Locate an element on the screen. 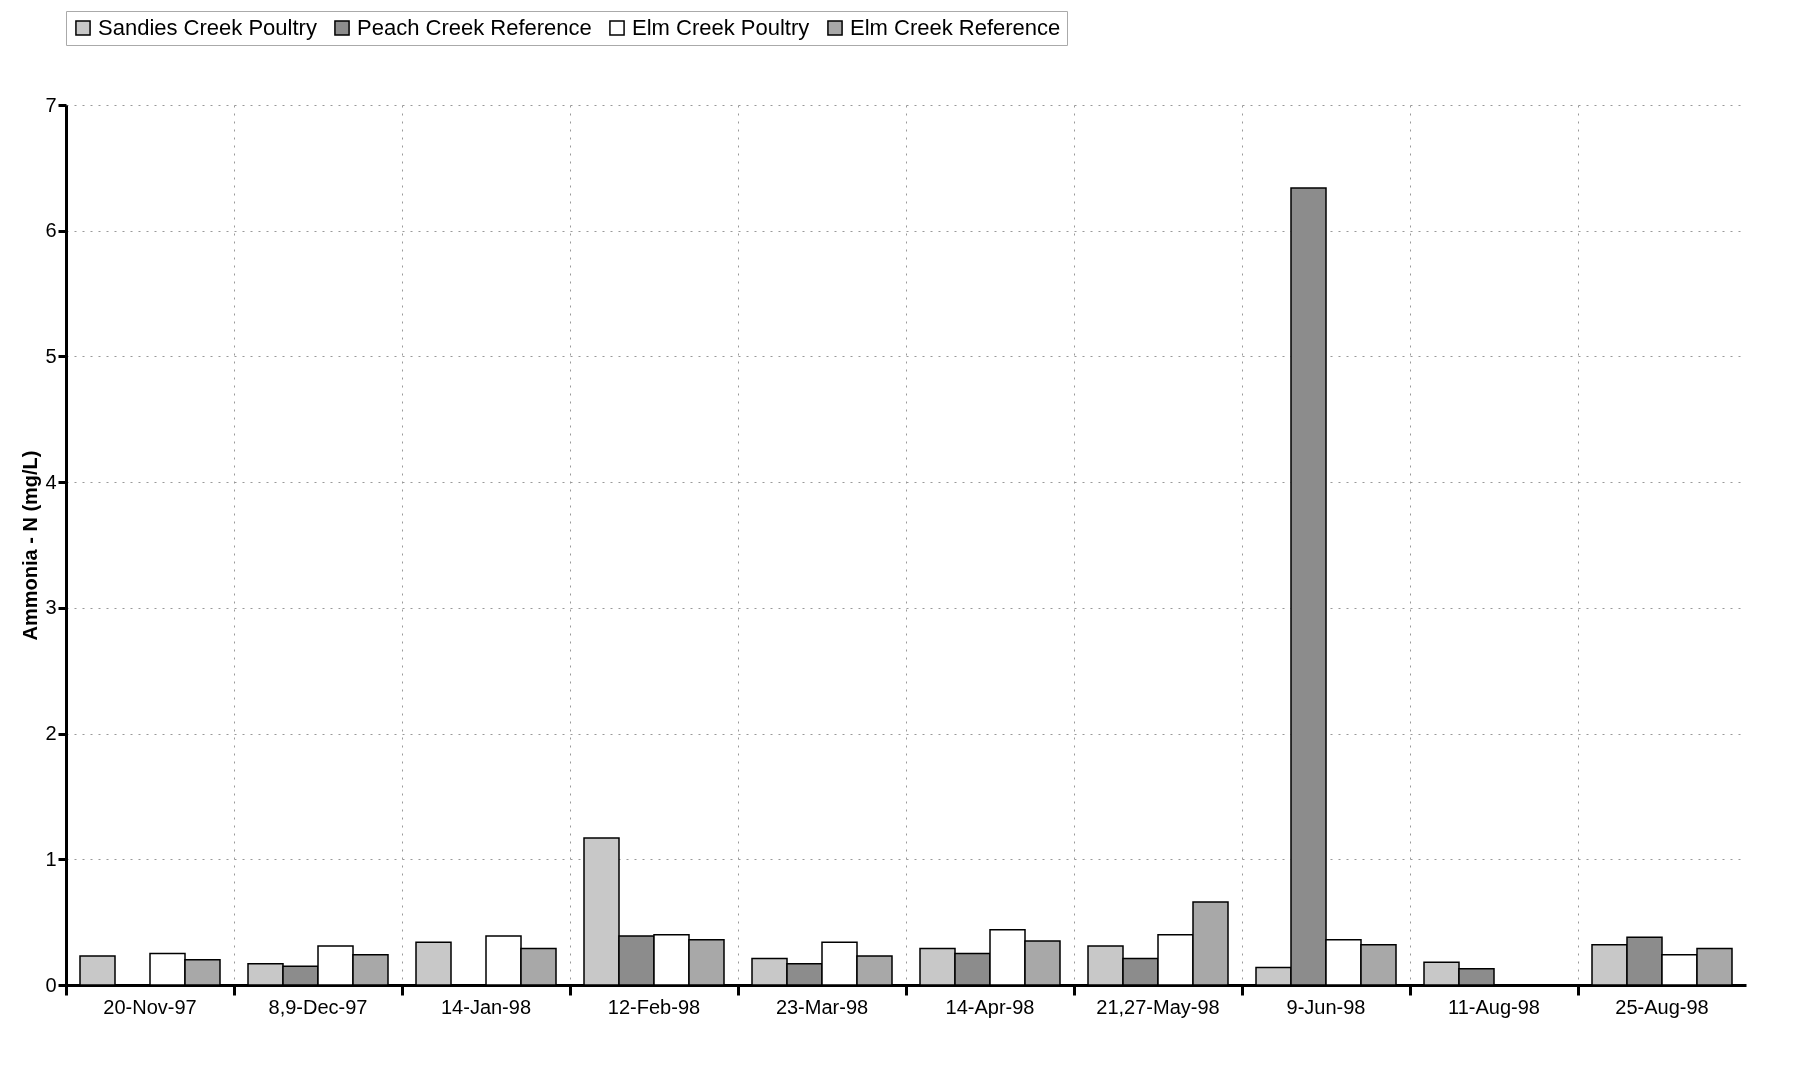  y-tick-label: 5 is located at coordinates (51, 355).